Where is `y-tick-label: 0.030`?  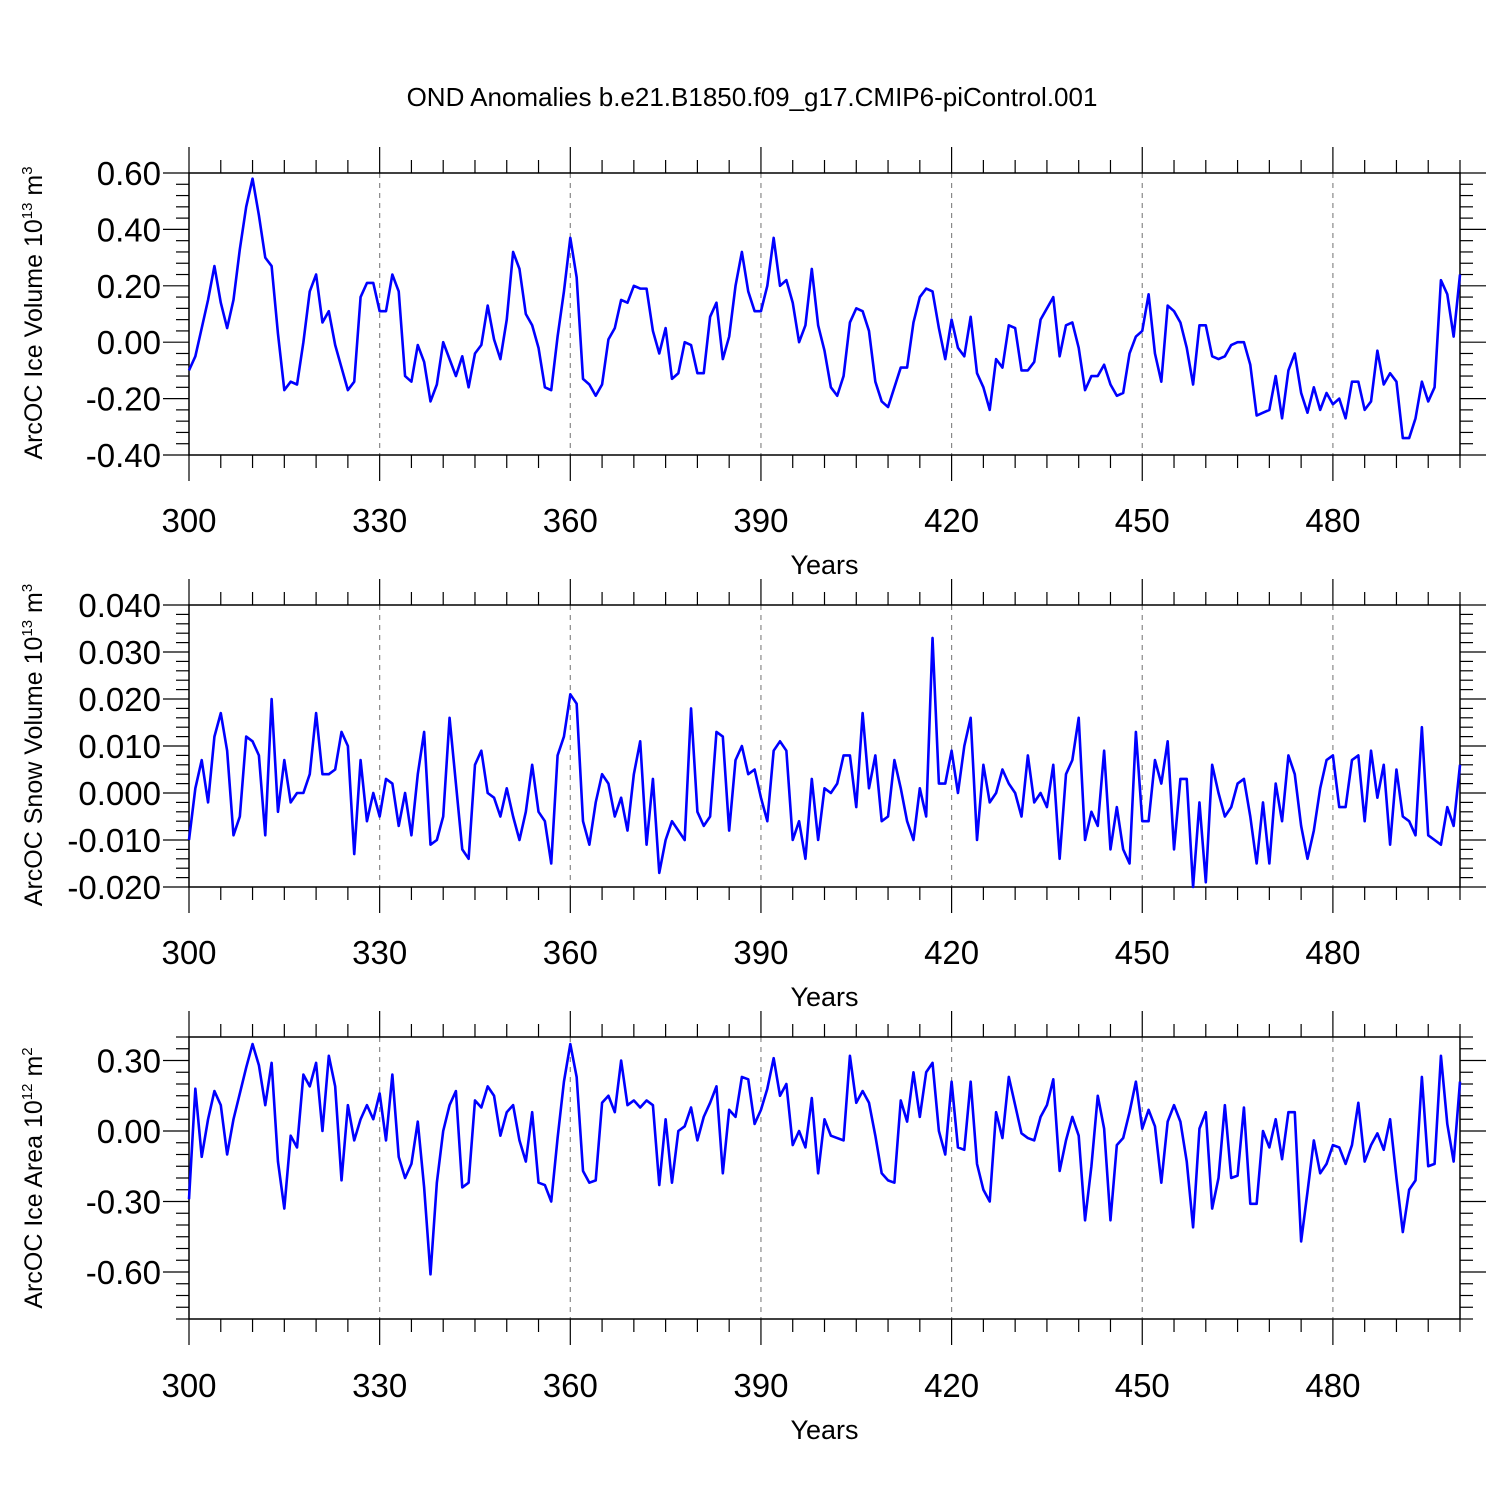 y-tick-label: 0.030 is located at coordinates (119, 652).